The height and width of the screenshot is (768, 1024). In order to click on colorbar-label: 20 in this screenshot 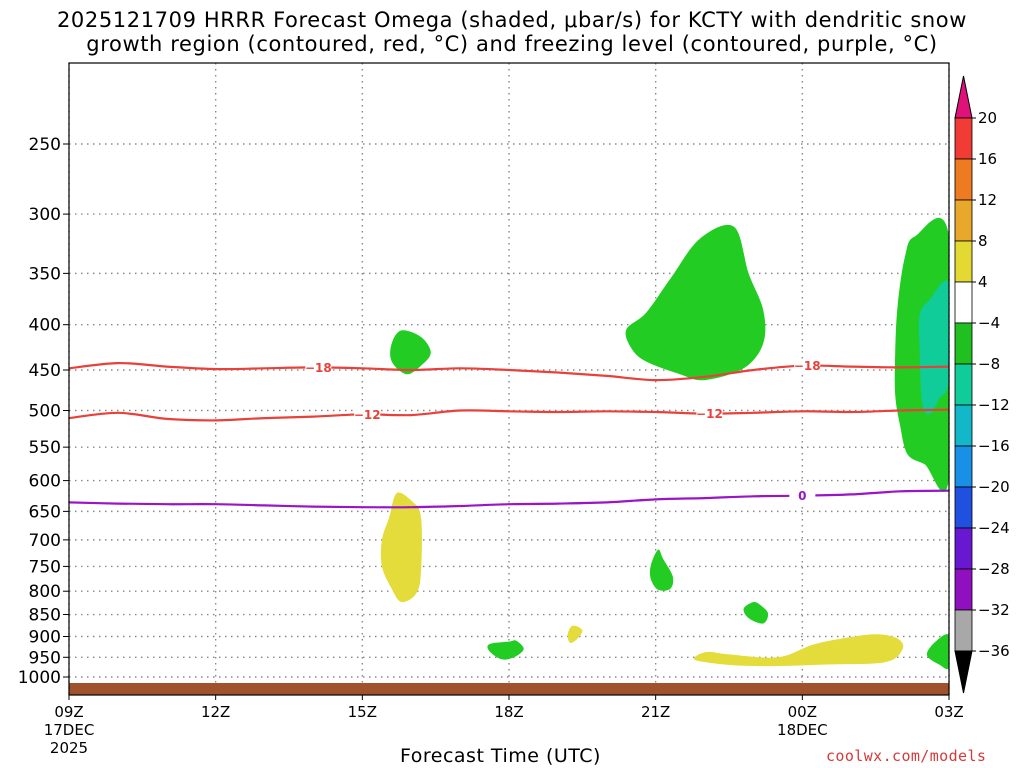, I will do `click(987, 118)`.